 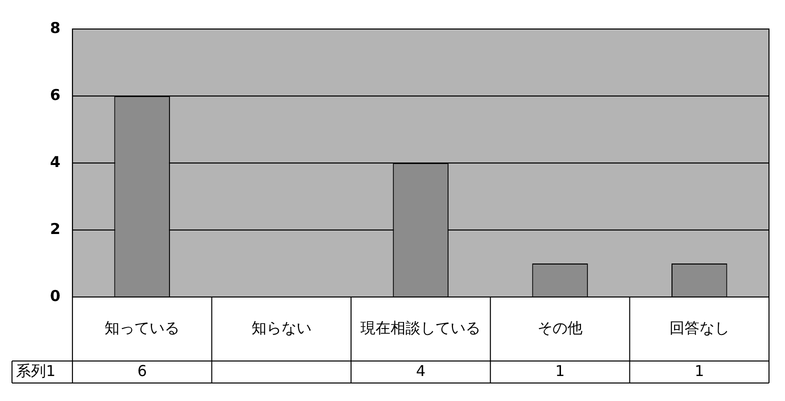 What do you see at coordinates (421, 371) in the screenshot?
I see `data-label: 4` at bounding box center [421, 371].